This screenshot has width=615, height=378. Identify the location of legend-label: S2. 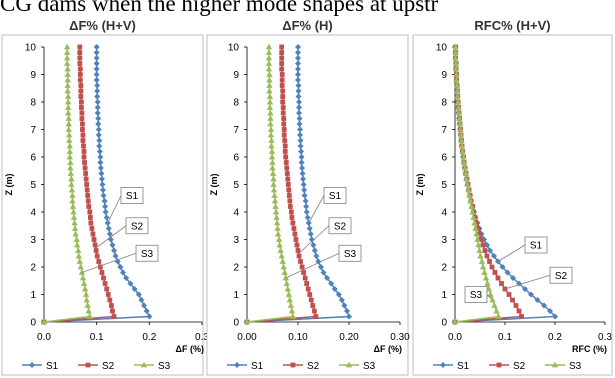
(108, 366).